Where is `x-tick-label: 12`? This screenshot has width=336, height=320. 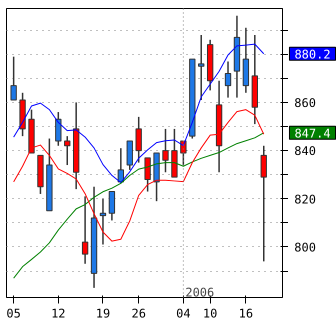
x-tick-label: 12 is located at coordinates (58, 313).